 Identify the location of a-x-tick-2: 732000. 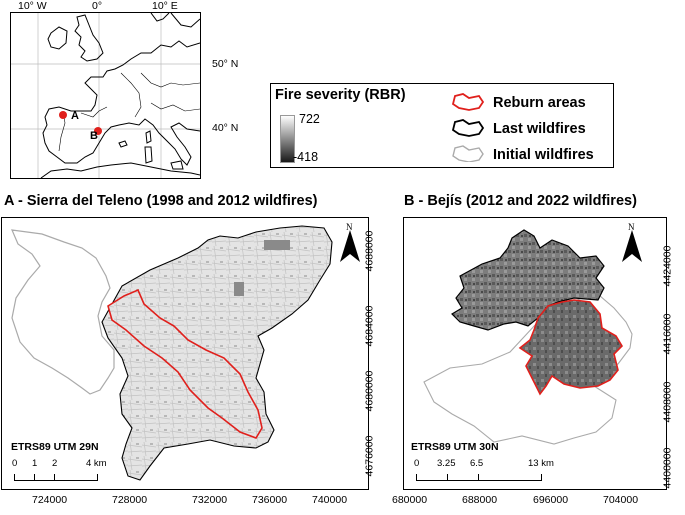
(210, 500).